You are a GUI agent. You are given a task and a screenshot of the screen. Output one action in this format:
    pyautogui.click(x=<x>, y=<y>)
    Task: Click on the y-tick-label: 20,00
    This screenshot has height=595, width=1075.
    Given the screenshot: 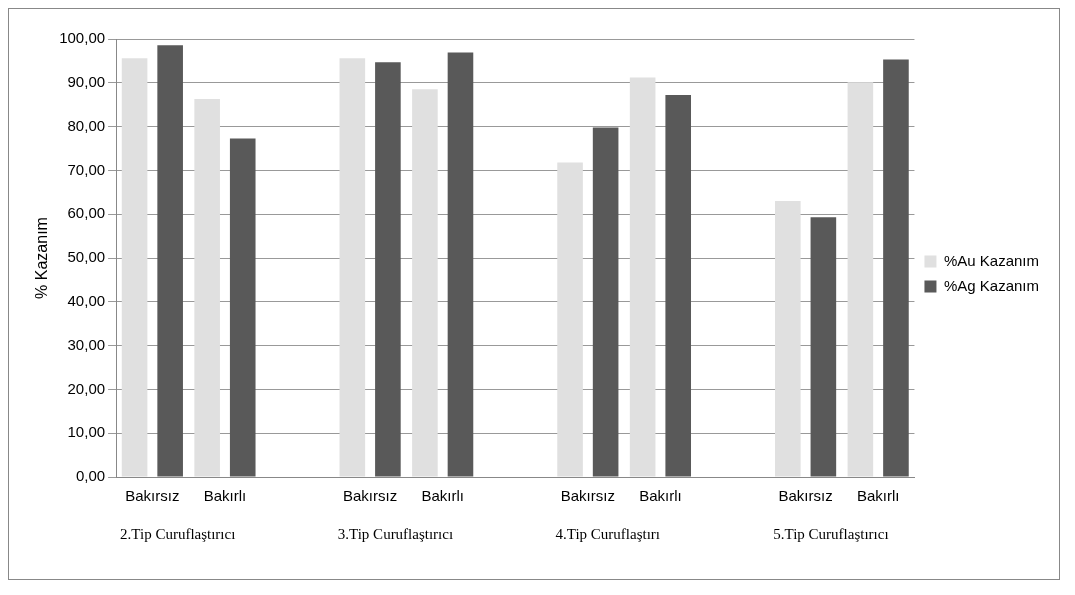 What is the action you would take?
    pyautogui.click(x=86, y=388)
    